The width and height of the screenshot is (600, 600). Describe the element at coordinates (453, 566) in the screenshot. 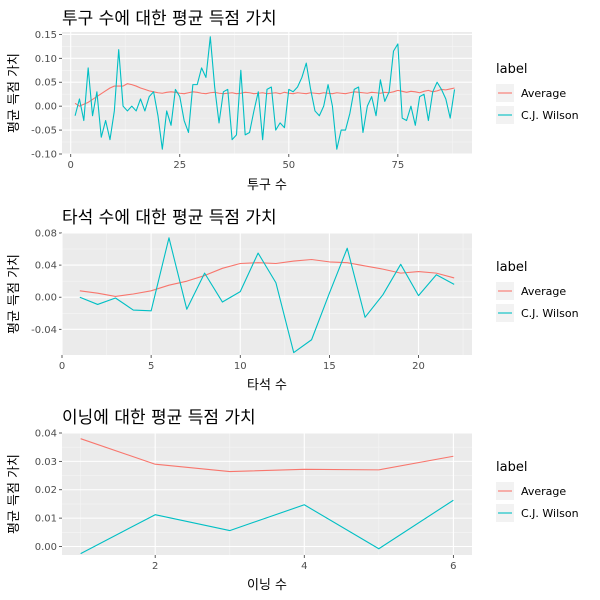

I see `x-tick-label: 6` at that location.